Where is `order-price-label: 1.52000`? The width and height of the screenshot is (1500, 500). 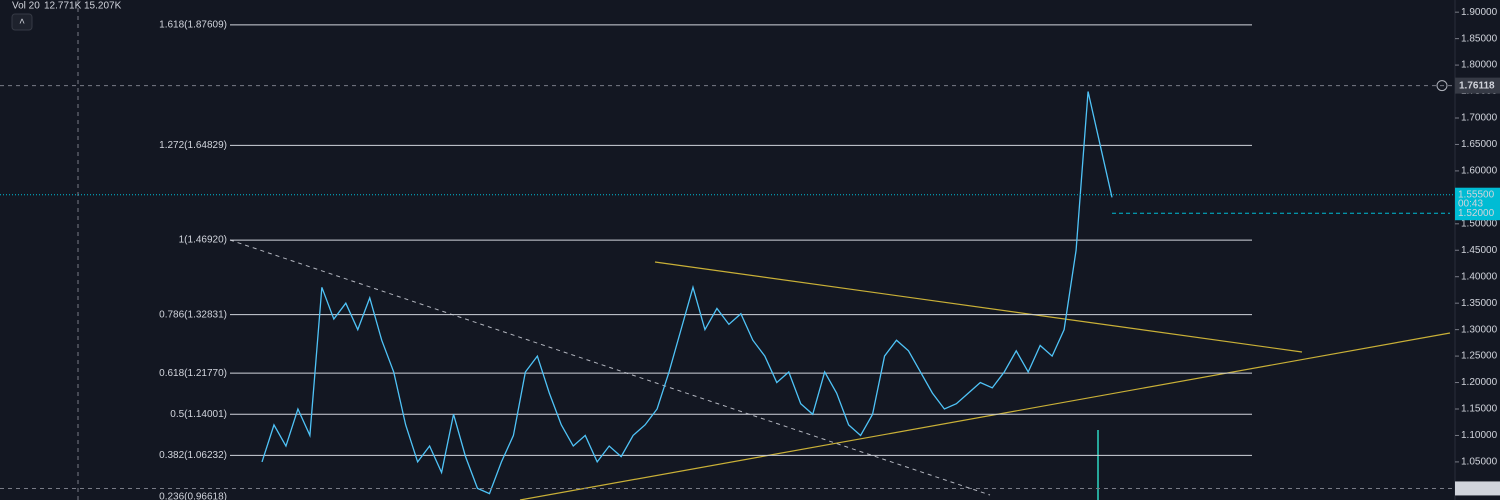
order-price-label: 1.52000 is located at coordinates (1476, 213).